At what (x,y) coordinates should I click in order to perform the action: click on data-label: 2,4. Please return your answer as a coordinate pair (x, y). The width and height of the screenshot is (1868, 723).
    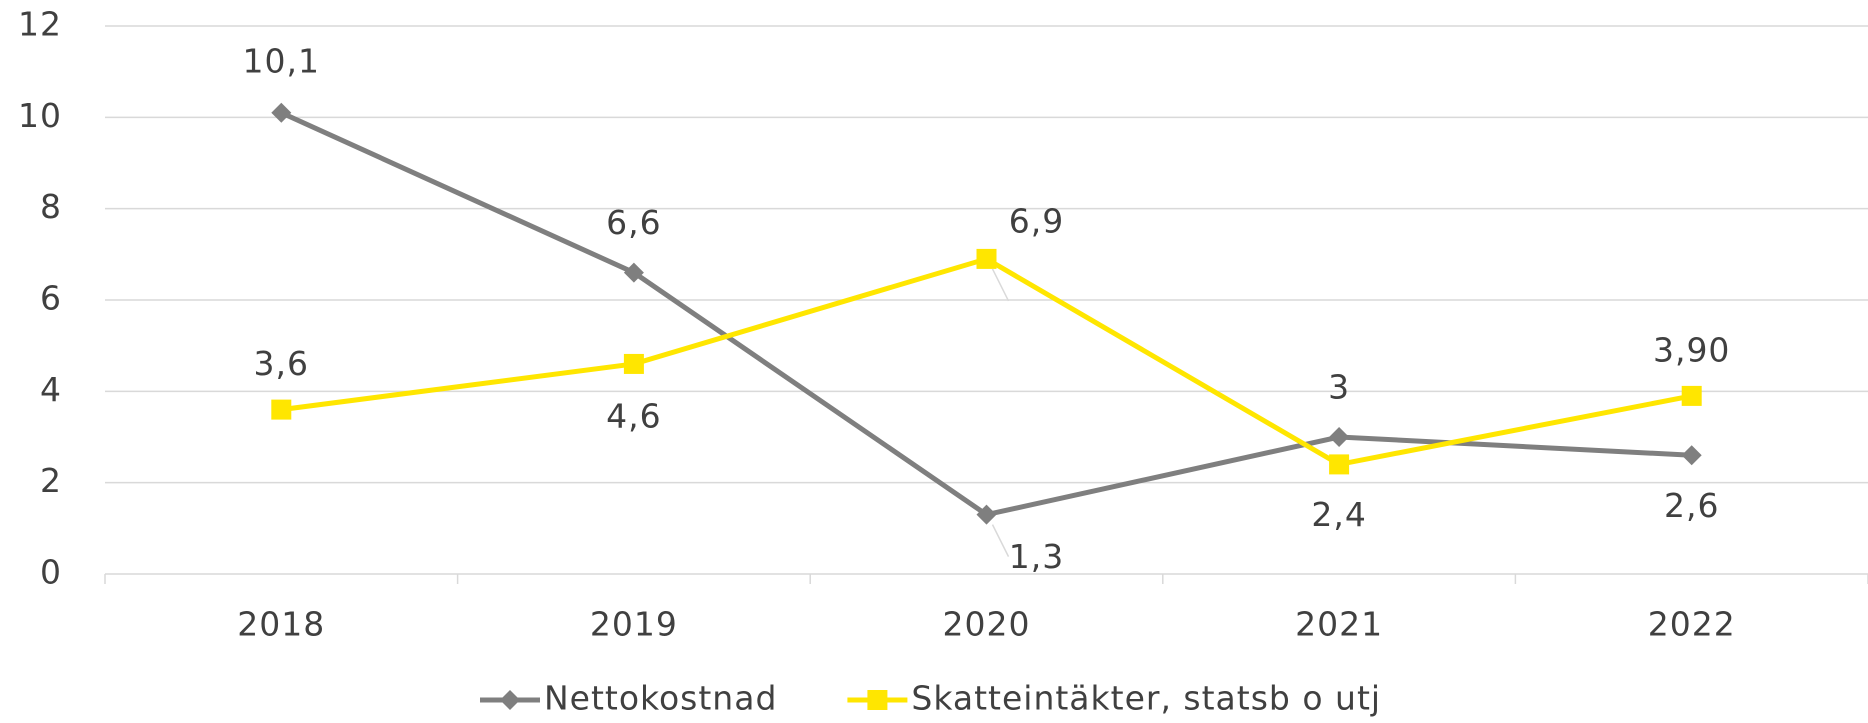
    Looking at the image, I should click on (1338, 514).